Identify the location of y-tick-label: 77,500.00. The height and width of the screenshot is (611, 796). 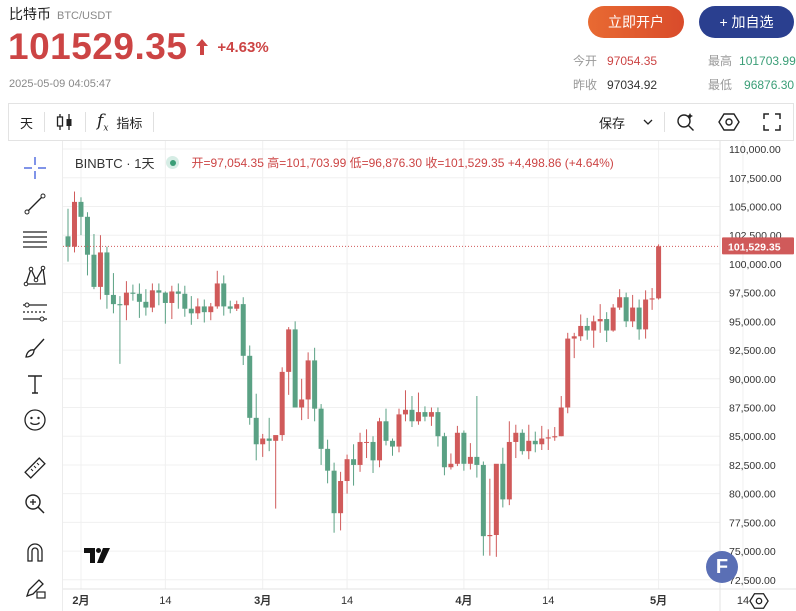
(752, 523).